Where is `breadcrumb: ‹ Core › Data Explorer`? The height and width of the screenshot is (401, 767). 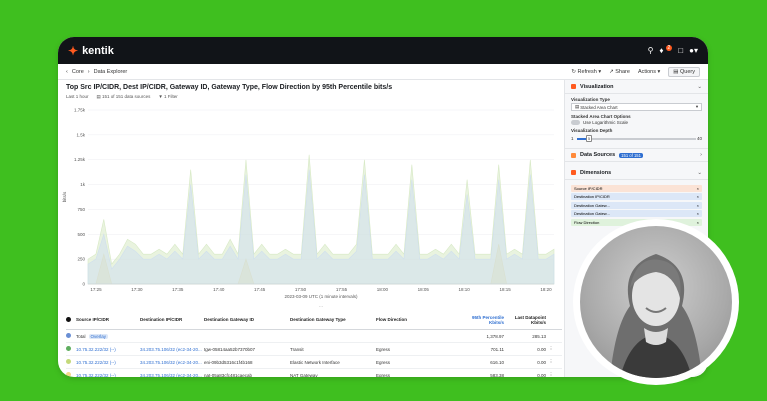 breadcrumb: ‹ Core › Data Explorer is located at coordinates (96, 72).